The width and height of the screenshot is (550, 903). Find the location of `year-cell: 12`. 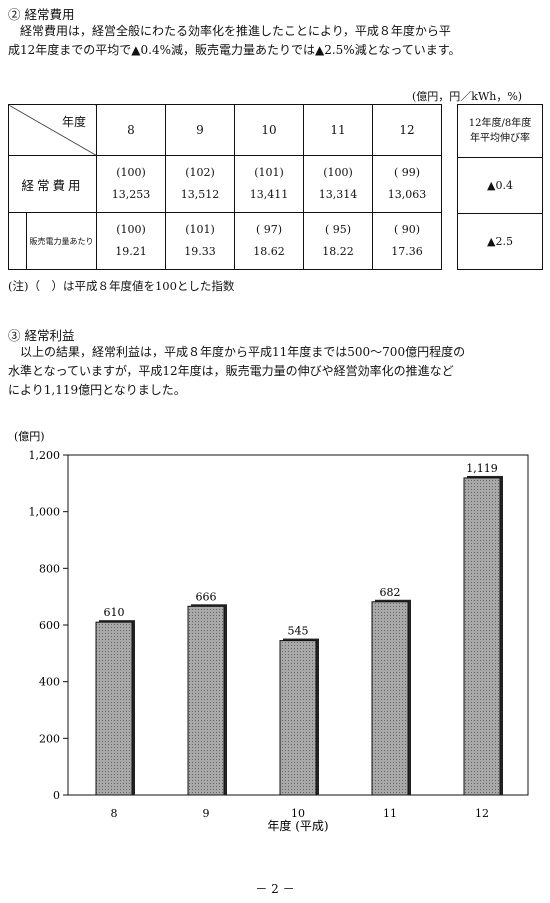

year-cell: 12 is located at coordinates (407, 130).